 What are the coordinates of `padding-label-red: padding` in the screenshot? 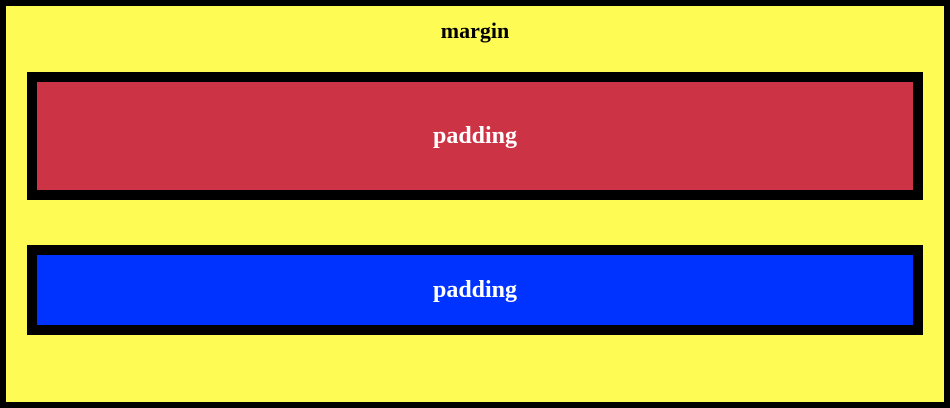 It's located at (475, 135).